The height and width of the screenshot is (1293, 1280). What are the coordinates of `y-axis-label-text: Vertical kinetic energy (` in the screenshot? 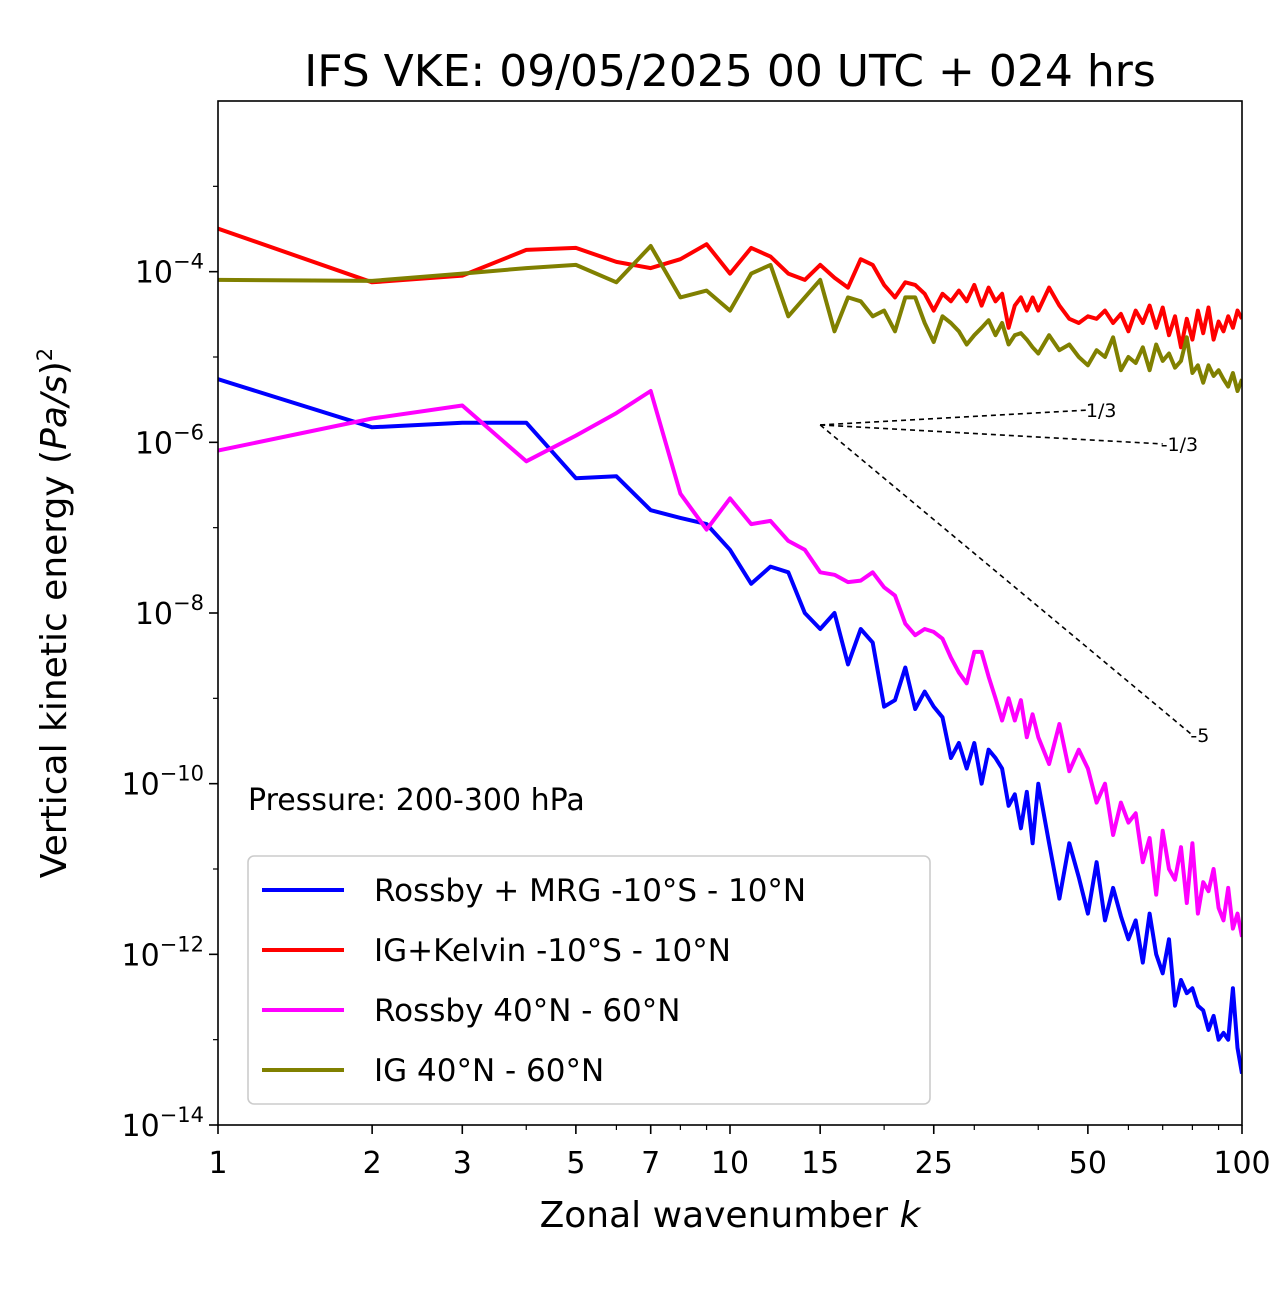 It's located at (54, 664).